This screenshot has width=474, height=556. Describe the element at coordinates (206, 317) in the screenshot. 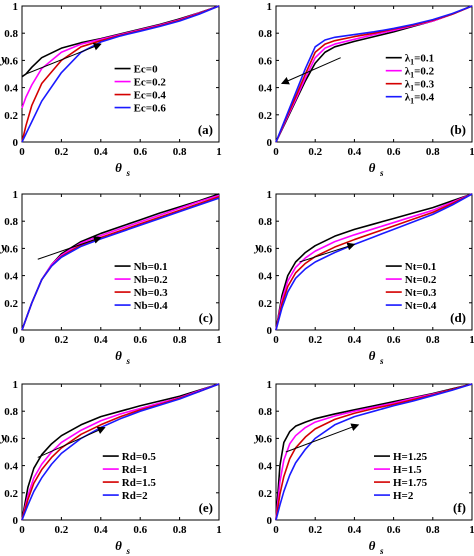

I see `panel-label: (c)` at that location.